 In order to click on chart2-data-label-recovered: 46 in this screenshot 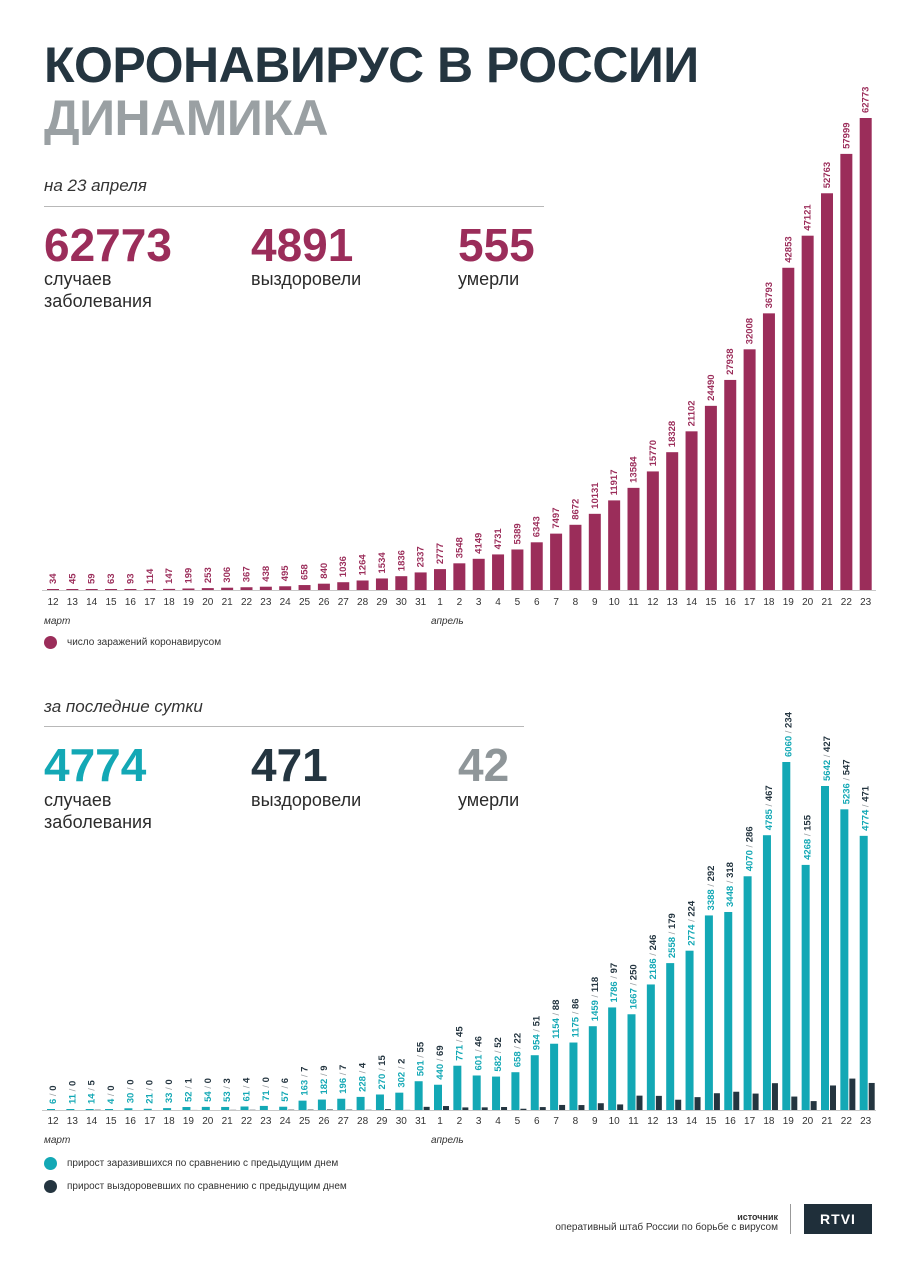, I will do `click(479, 1041)`.